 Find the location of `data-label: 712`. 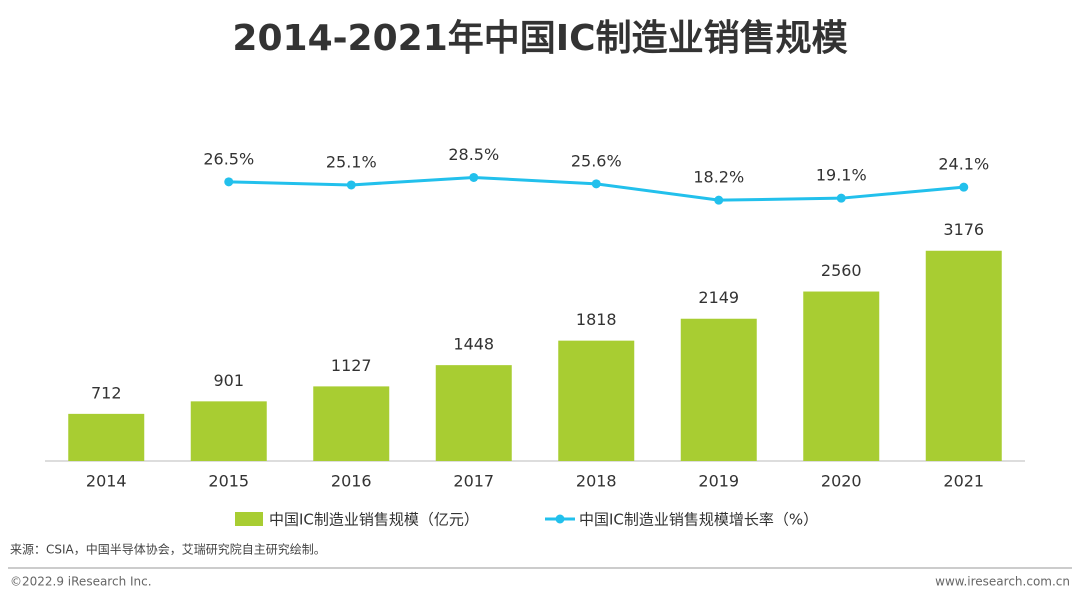

data-label: 712 is located at coordinates (106, 392).